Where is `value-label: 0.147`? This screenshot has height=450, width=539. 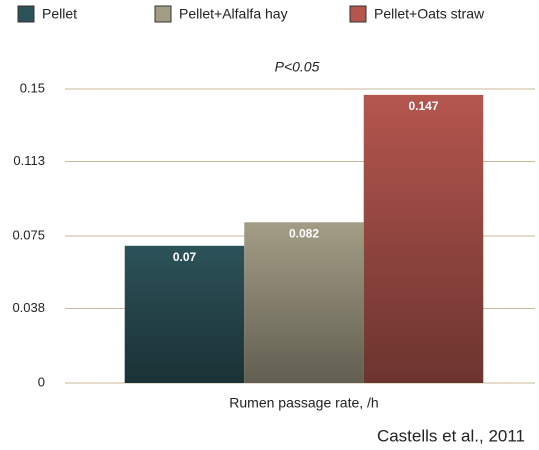 value-label: 0.147 is located at coordinates (423, 106).